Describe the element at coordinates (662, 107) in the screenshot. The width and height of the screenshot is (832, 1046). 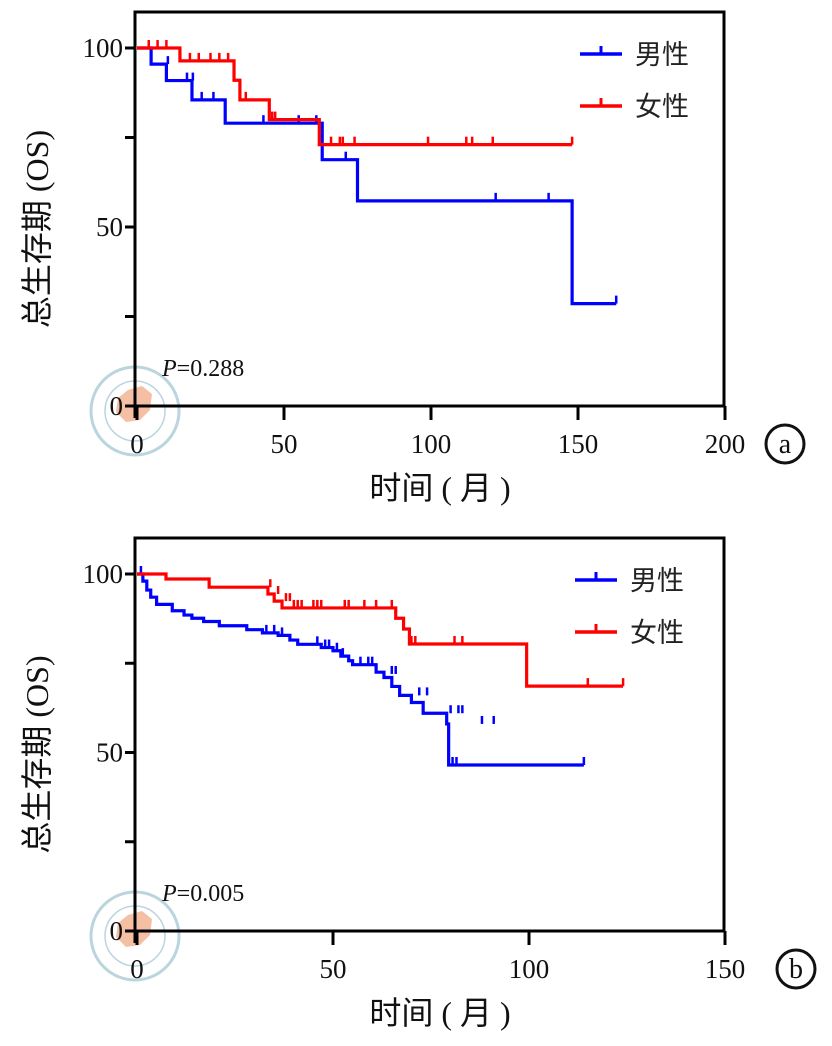
I see `legend-label-female-a: 女性` at that location.